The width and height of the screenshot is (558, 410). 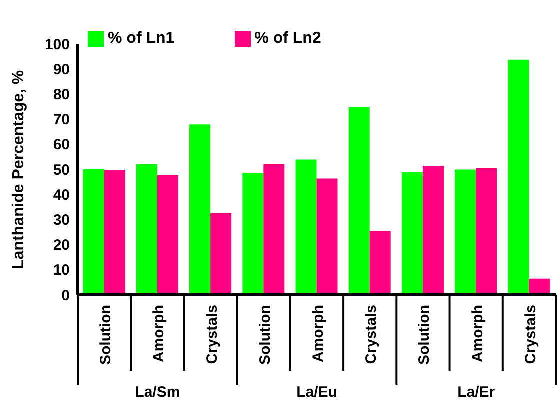 What do you see at coordinates (61, 195) in the screenshot?
I see `y-tick-label: 40` at bounding box center [61, 195].